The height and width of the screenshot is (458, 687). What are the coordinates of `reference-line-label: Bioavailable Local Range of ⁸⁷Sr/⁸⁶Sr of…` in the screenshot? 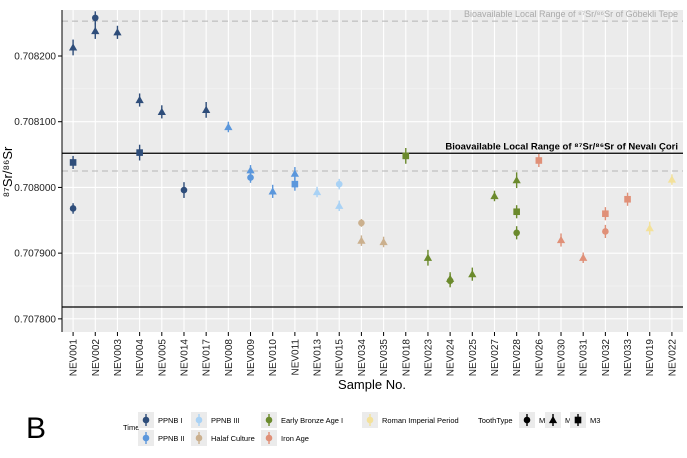 It's located at (571, 14).